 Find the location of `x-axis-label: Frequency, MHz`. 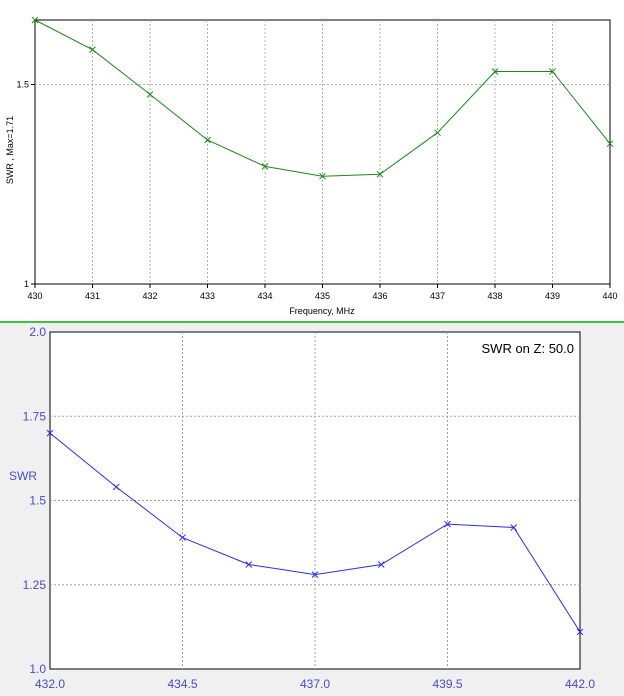

x-axis-label: Frequency, MHz is located at coordinates (322, 311).